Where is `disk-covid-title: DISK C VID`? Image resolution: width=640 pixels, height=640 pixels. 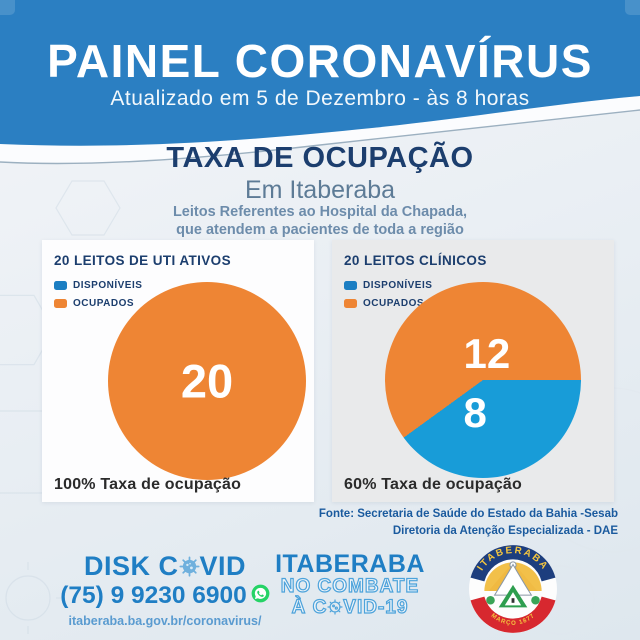 disk-covid-title: DISK C VID is located at coordinates (165, 567).